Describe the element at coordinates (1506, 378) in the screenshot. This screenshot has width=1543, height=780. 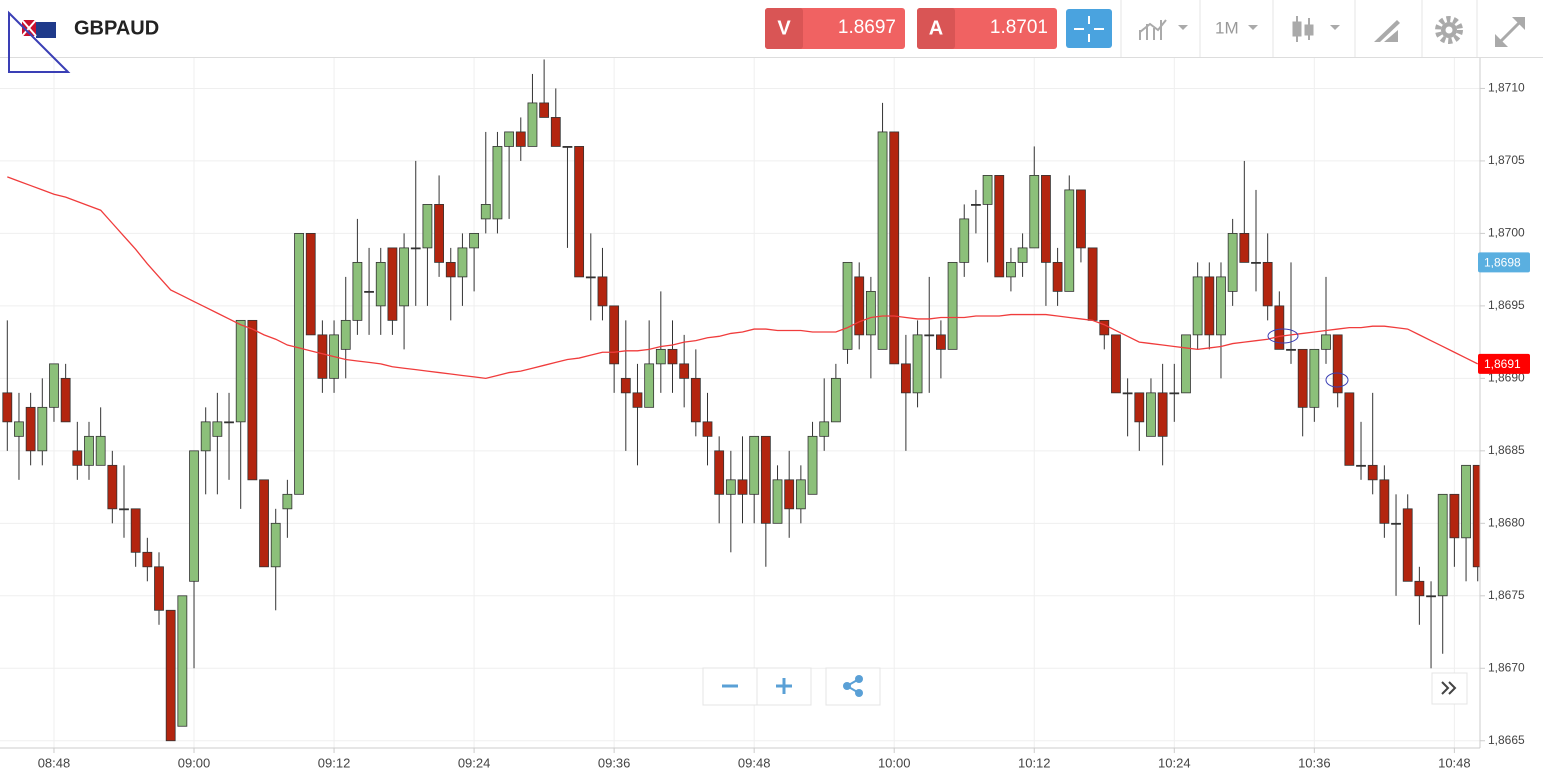
I see `y-tick-label: 1,8690` at that location.